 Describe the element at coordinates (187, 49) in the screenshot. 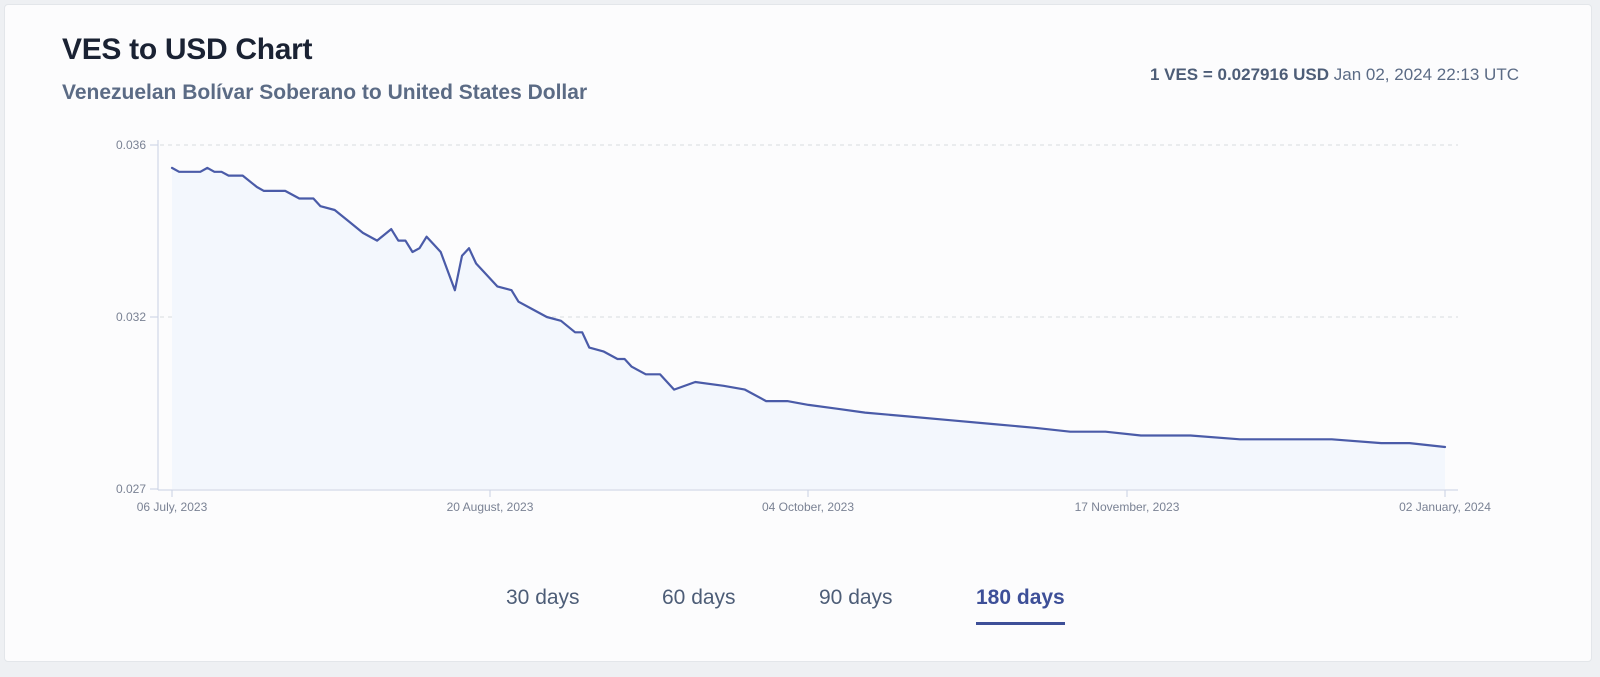

I see `page-title: VES to USD Chart` at that location.